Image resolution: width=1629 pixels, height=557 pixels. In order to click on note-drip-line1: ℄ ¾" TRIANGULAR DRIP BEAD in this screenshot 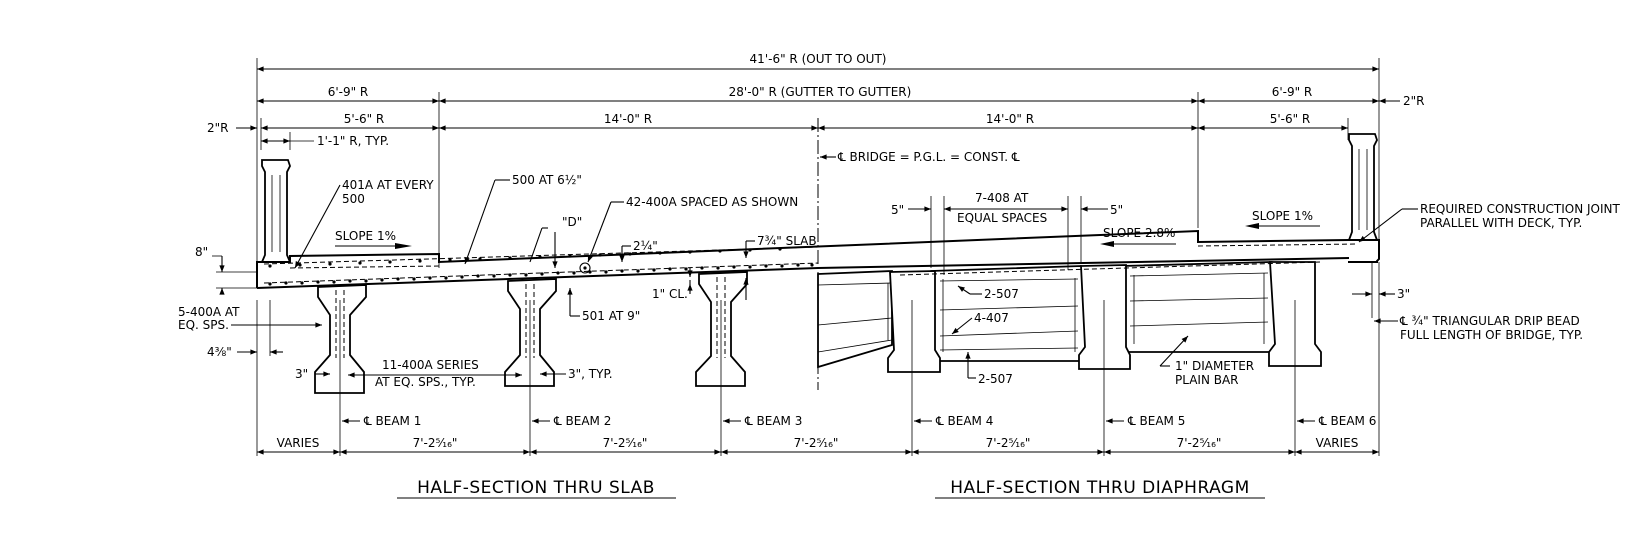, I will do `click(1489, 321)`.